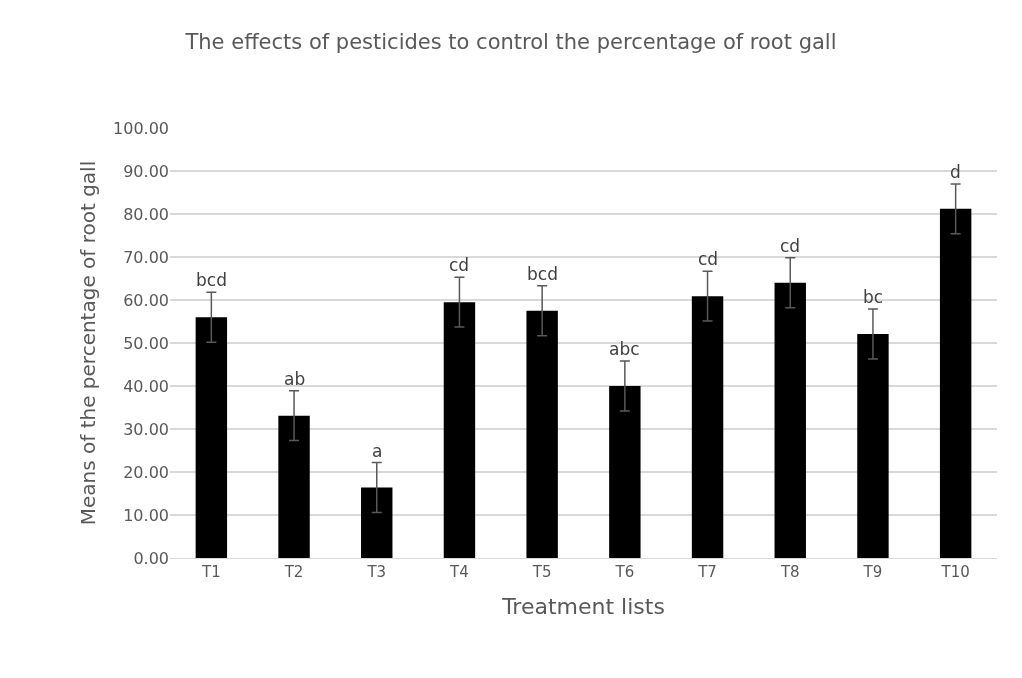  Describe the element at coordinates (789, 572) in the screenshot. I see `x-tick-label: T8` at that location.